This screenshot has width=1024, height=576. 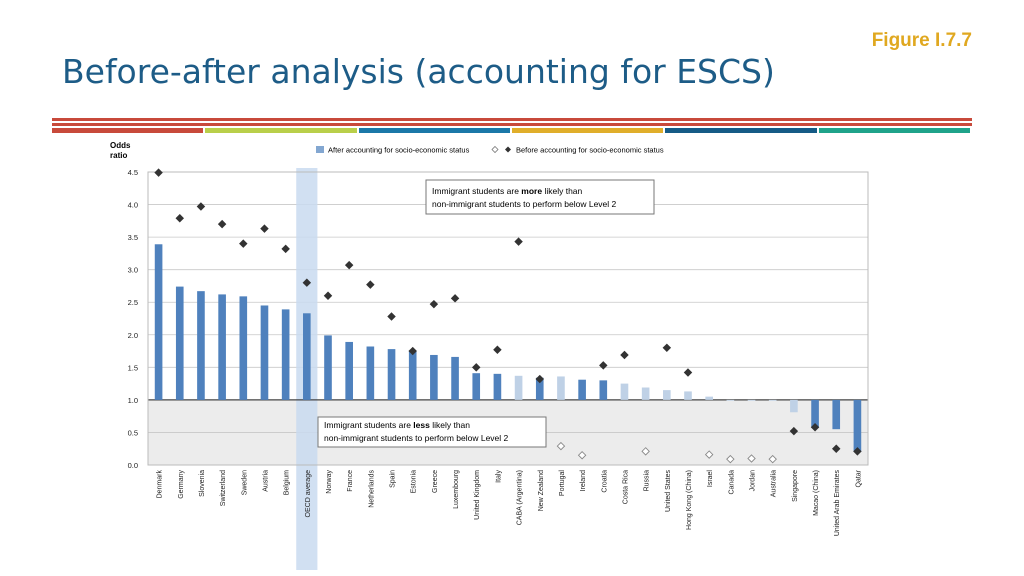 What do you see at coordinates (583, 481) in the screenshot?
I see `x-tick-label: Ireland` at bounding box center [583, 481].